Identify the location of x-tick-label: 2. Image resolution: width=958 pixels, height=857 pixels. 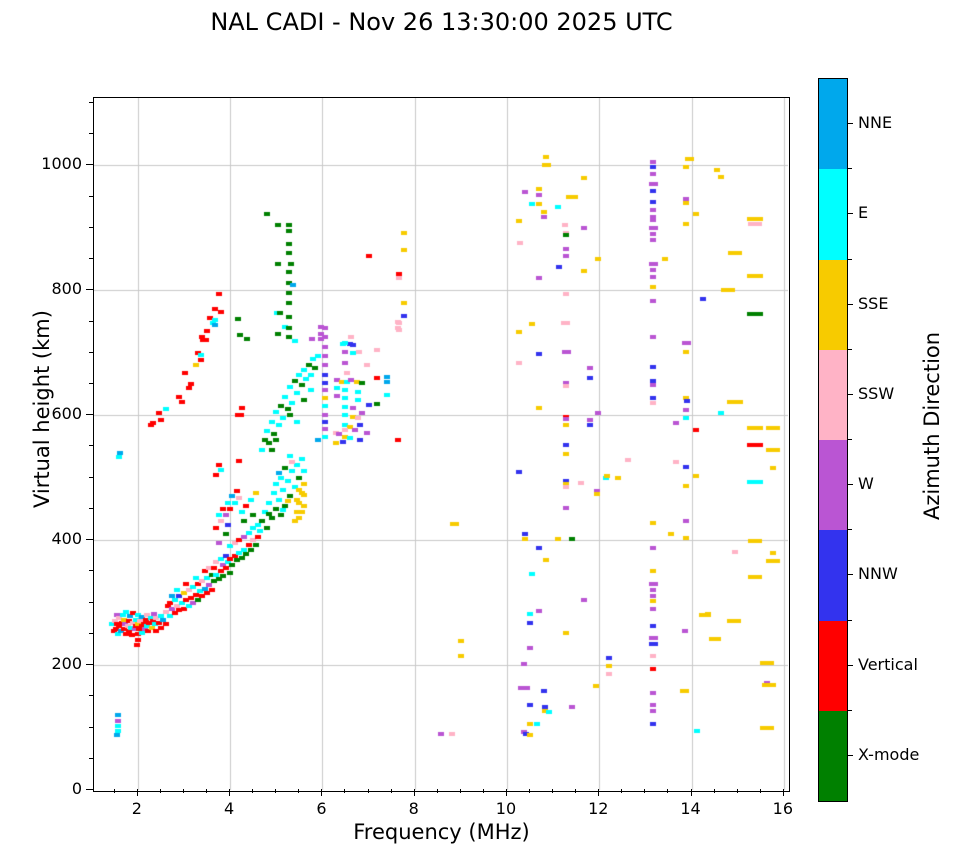
(136, 808).